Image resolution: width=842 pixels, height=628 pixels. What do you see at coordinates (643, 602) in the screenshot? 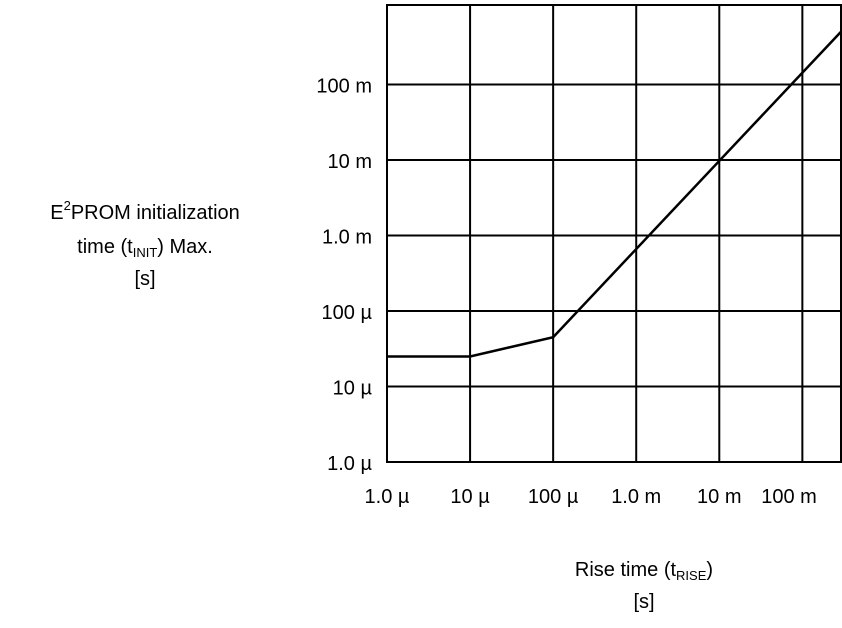
I see `x-axis-label-line-2: [s]` at bounding box center [643, 602].